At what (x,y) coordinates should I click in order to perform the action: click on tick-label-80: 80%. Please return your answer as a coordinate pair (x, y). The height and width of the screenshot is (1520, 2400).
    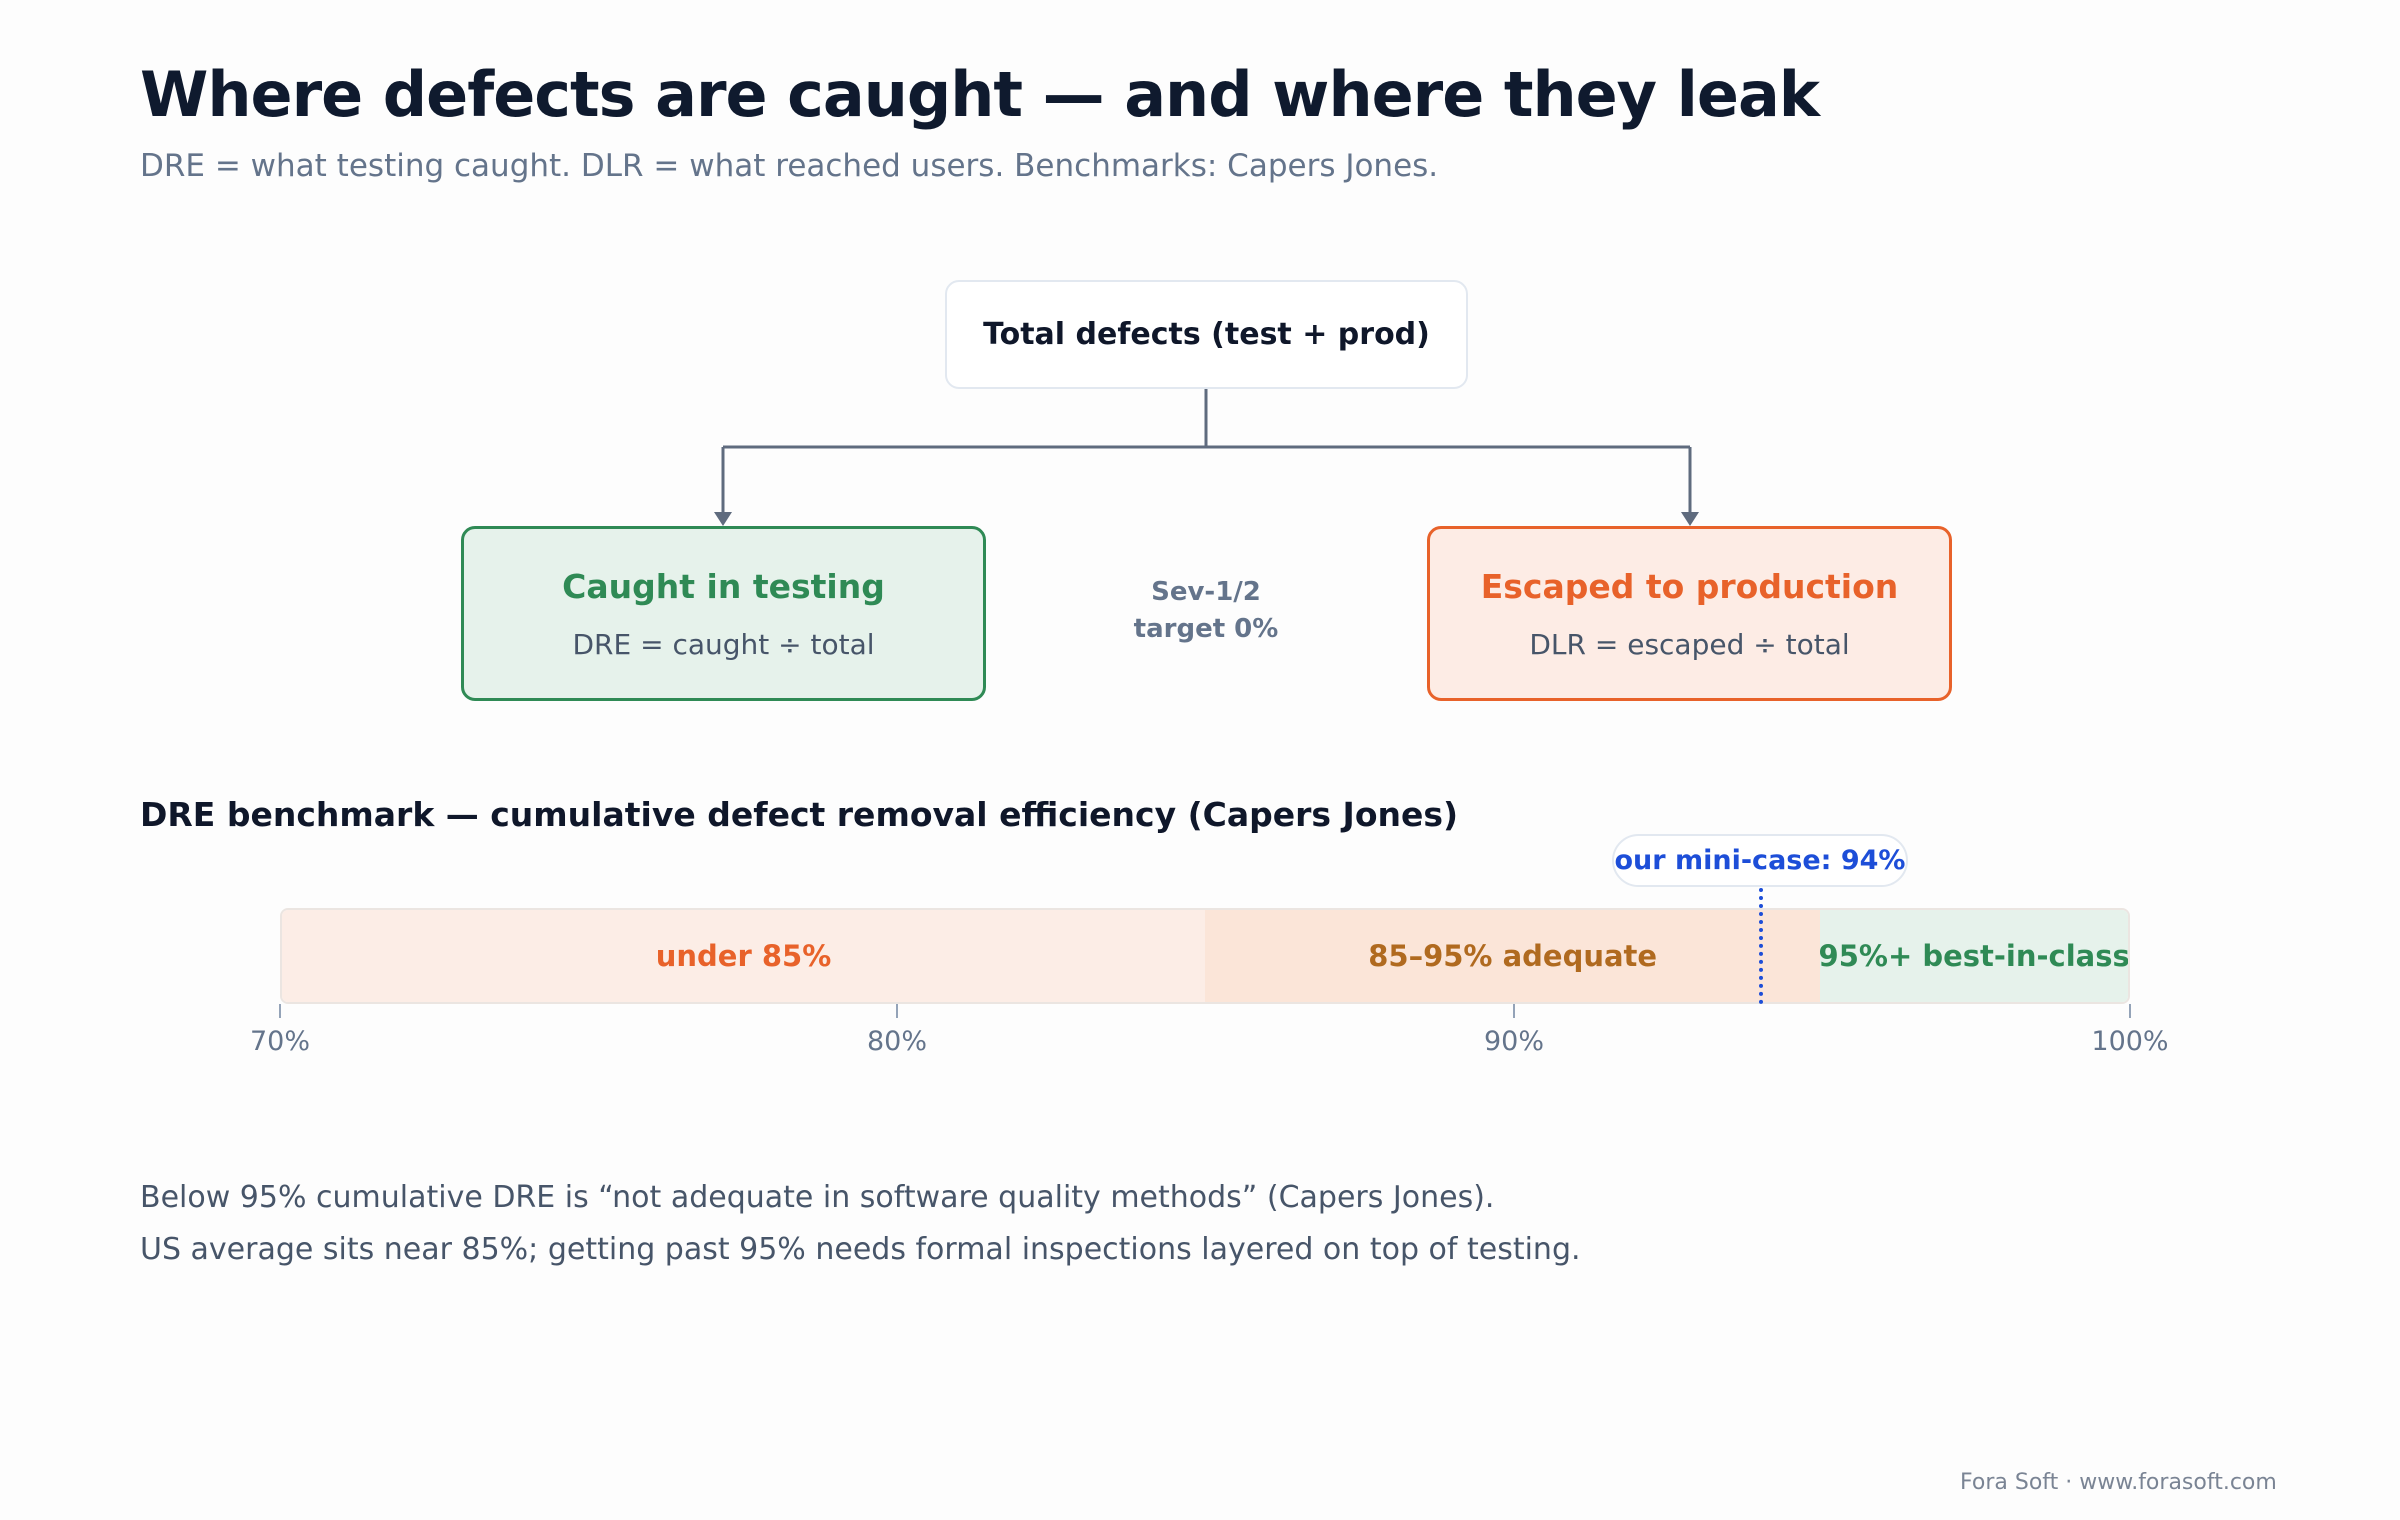
    Looking at the image, I should click on (896, 1041).